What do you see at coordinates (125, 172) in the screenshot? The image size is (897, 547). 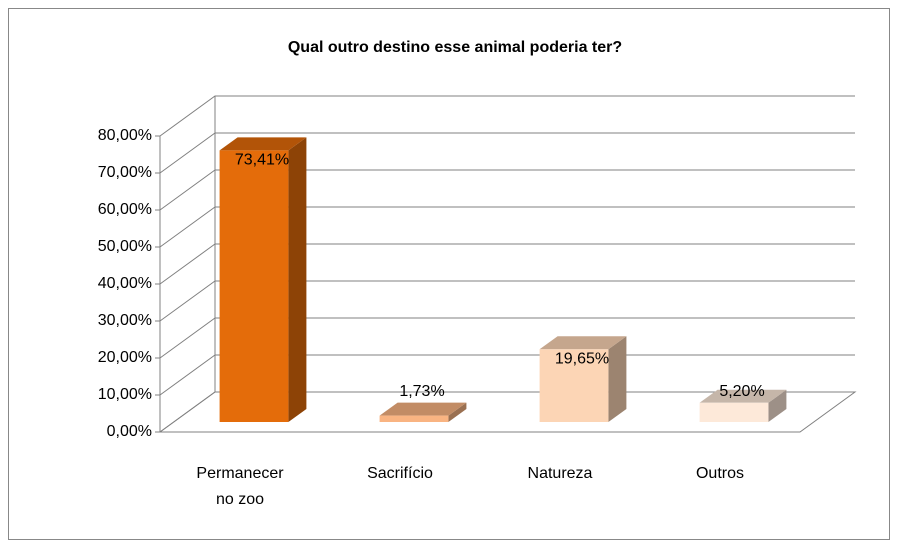 I see `y-tick-label: 70,00%` at bounding box center [125, 172].